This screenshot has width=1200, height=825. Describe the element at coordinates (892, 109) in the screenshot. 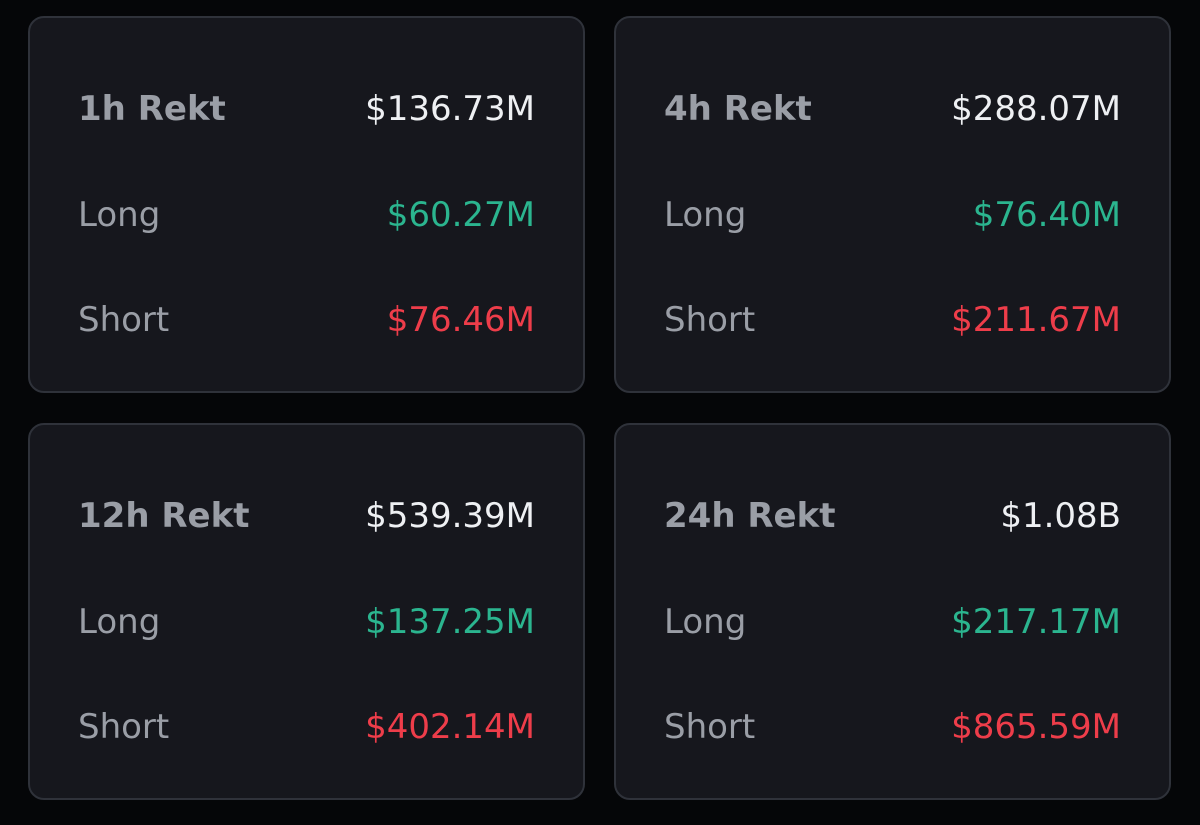

I see `total-row: 4h Rekt $288.07M` at that location.